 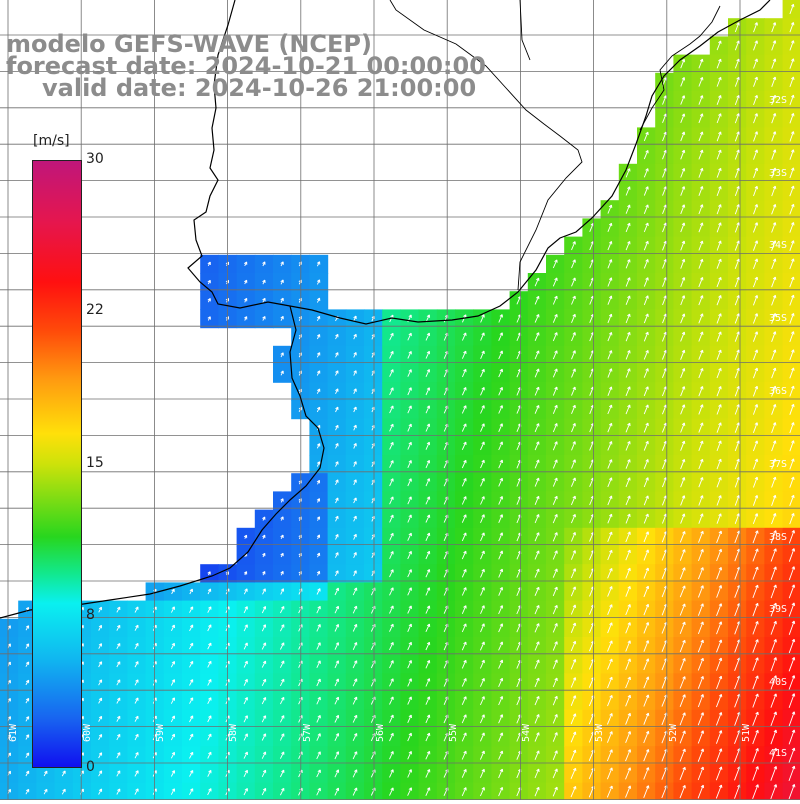 What do you see at coordinates (778, 173) in the screenshot?
I see `lat-label-33s: 33S` at bounding box center [778, 173].